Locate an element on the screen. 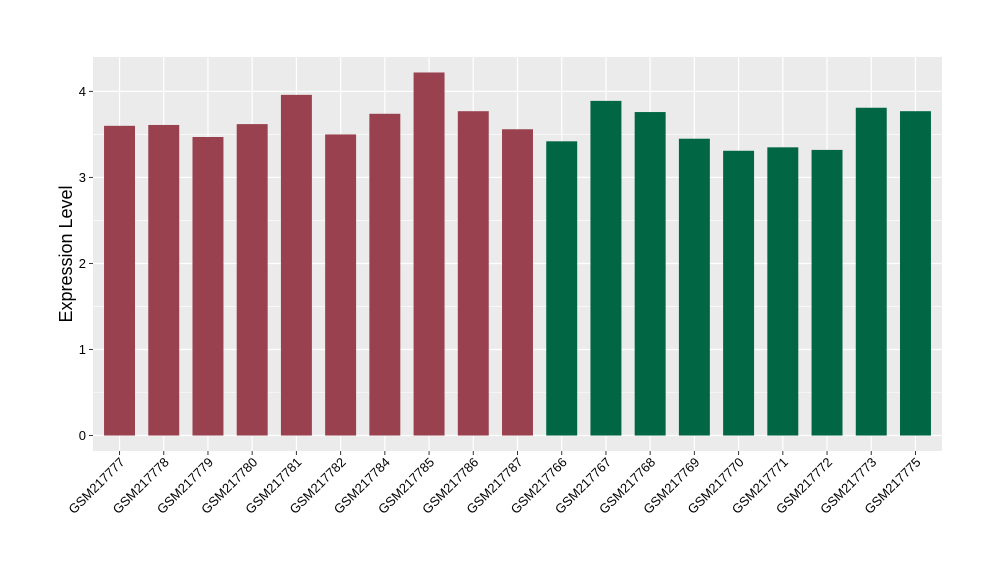  y-tick-label: 0 is located at coordinates (82, 435).